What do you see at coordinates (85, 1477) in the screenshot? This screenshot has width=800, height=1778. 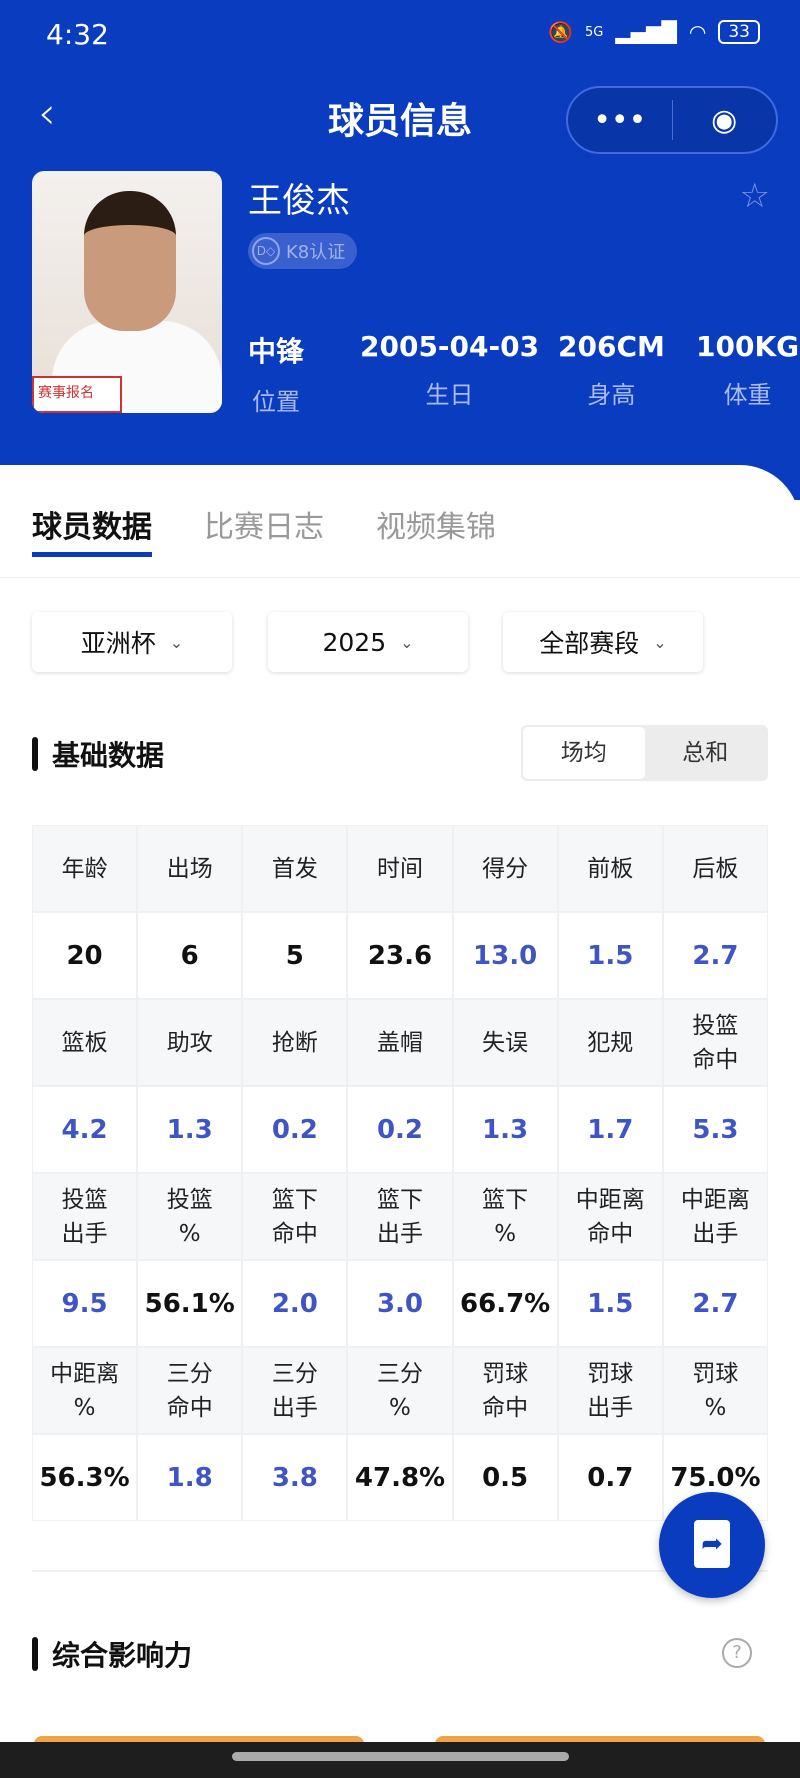 I see `stat-value: 56.3%` at bounding box center [85, 1477].